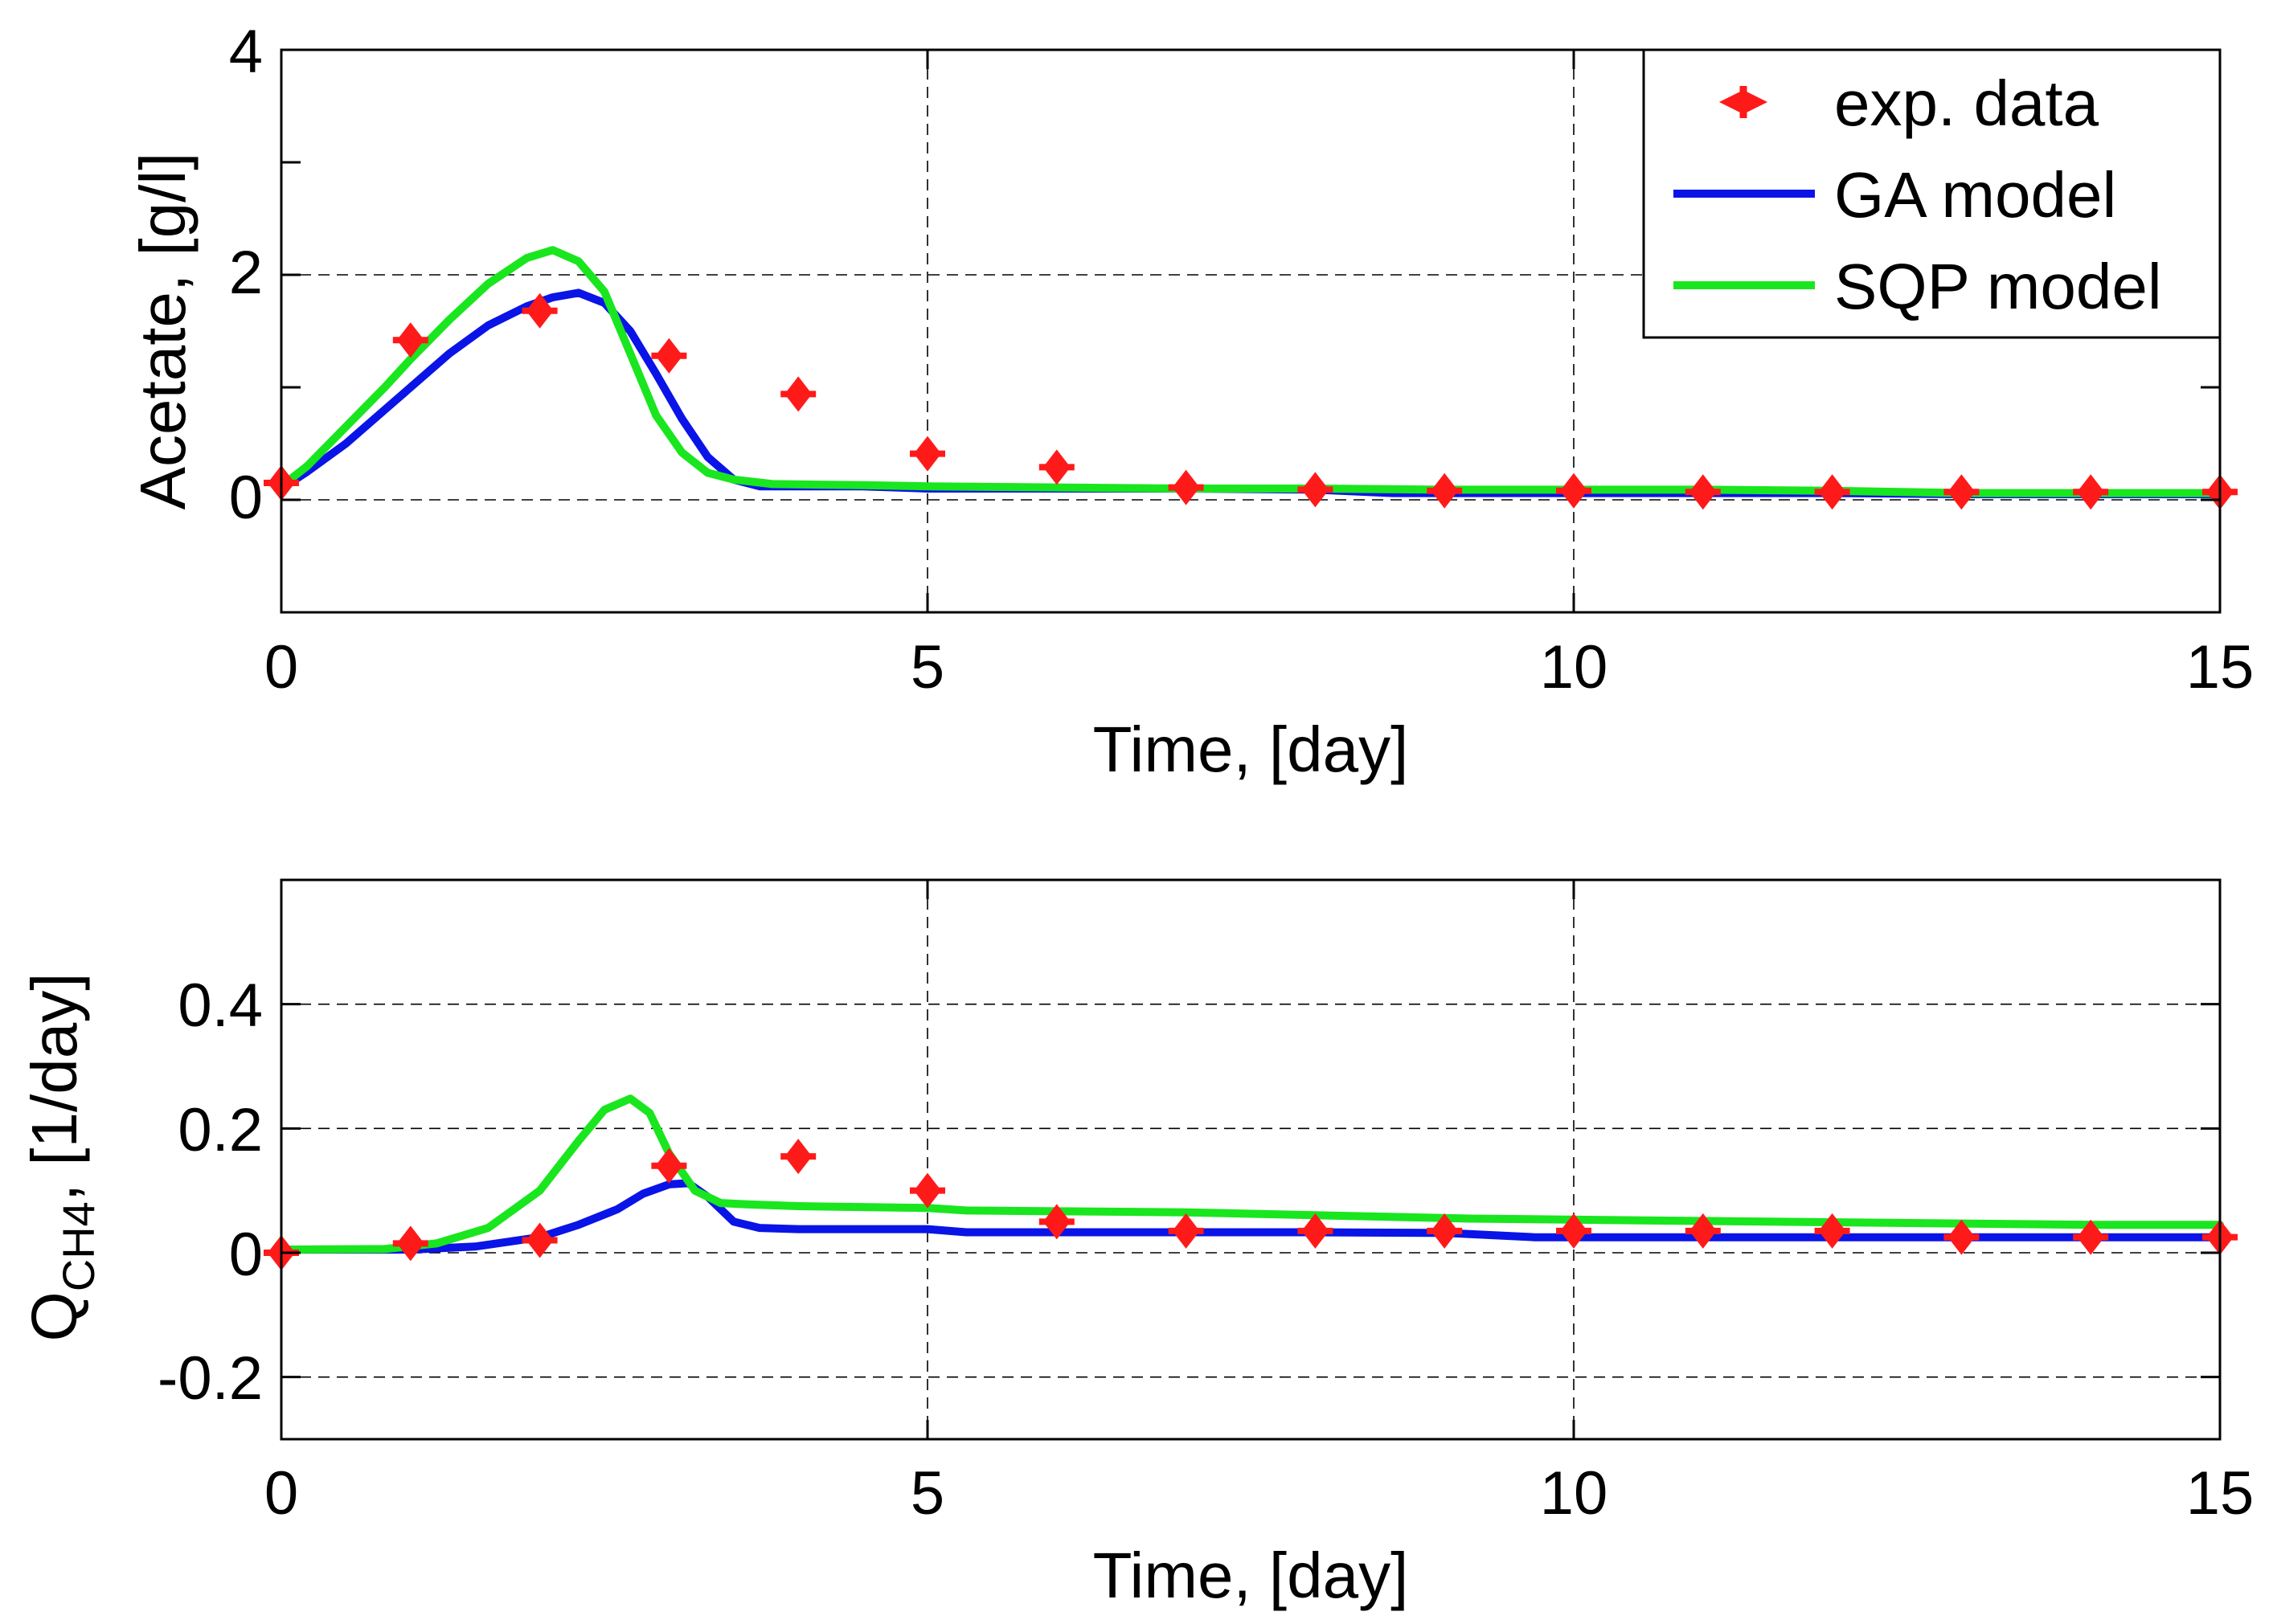 The image size is (2273, 1624). I want to click on legend: exp. data GA model SQP model, so click(1932, 193).